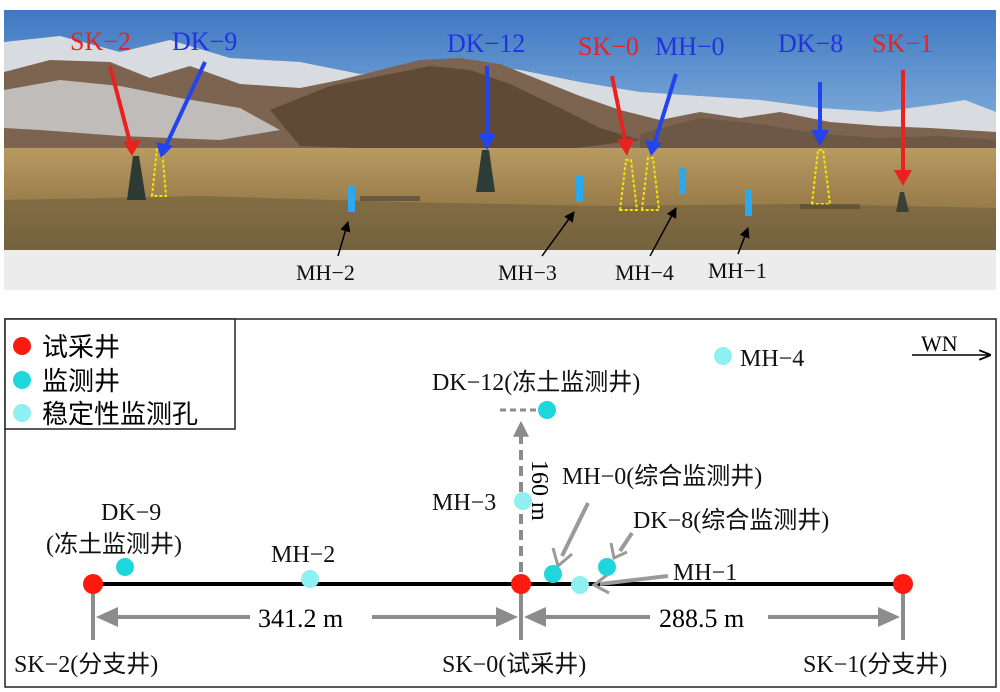 The image size is (1000, 692). Describe the element at coordinates (485, 171) in the screenshot. I see `dk12-rig` at that location.